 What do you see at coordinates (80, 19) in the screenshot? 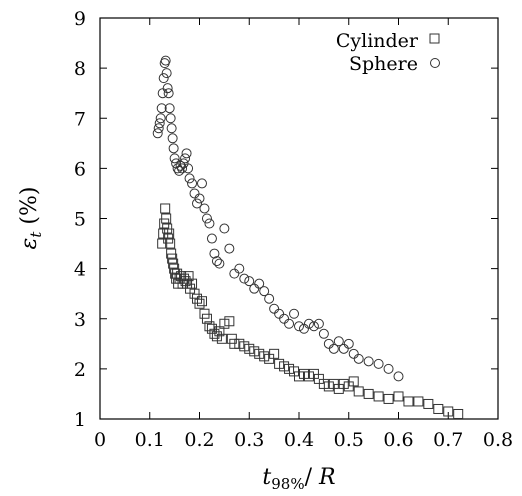
I see `y-tick-label: 9` at bounding box center [80, 19].